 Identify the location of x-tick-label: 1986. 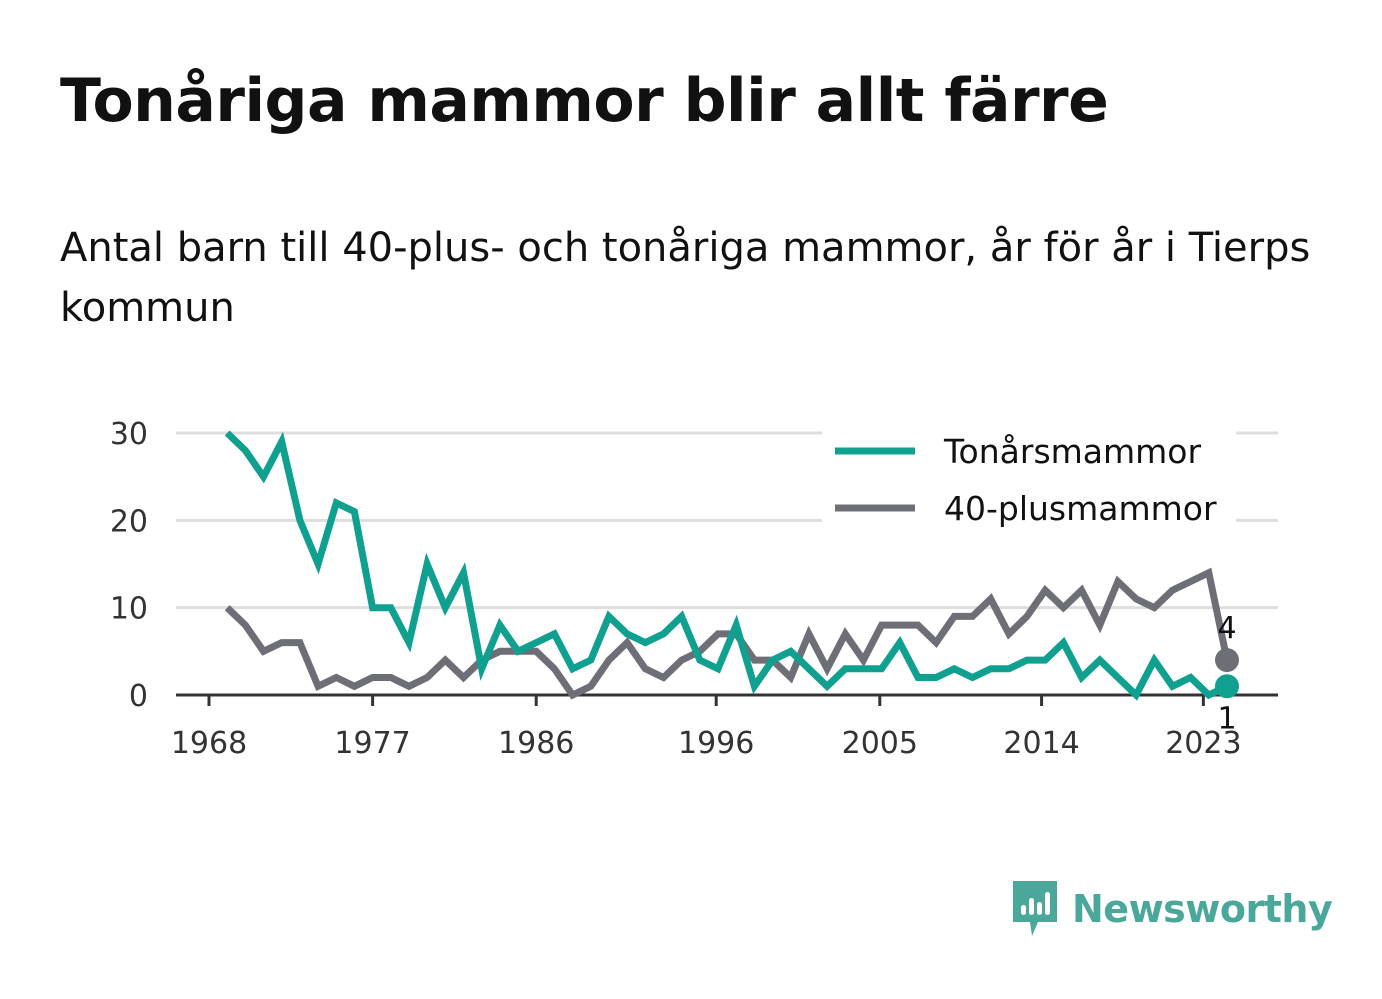
(536, 743).